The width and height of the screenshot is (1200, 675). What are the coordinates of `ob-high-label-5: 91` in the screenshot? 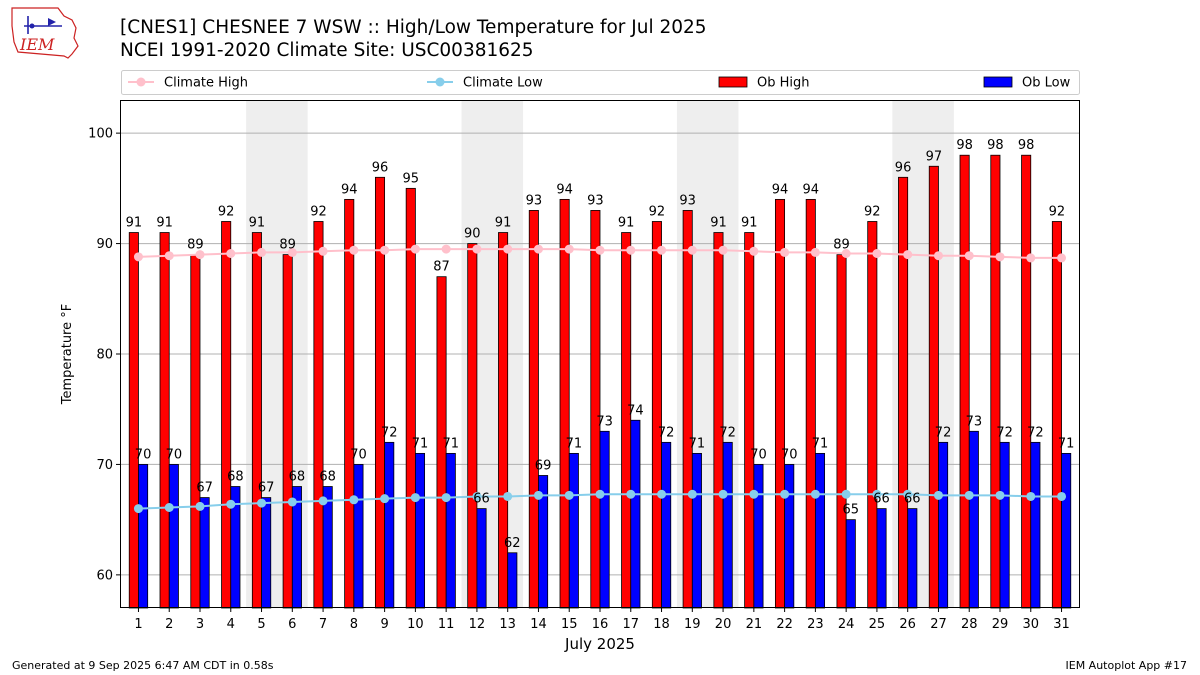 It's located at (257, 223).